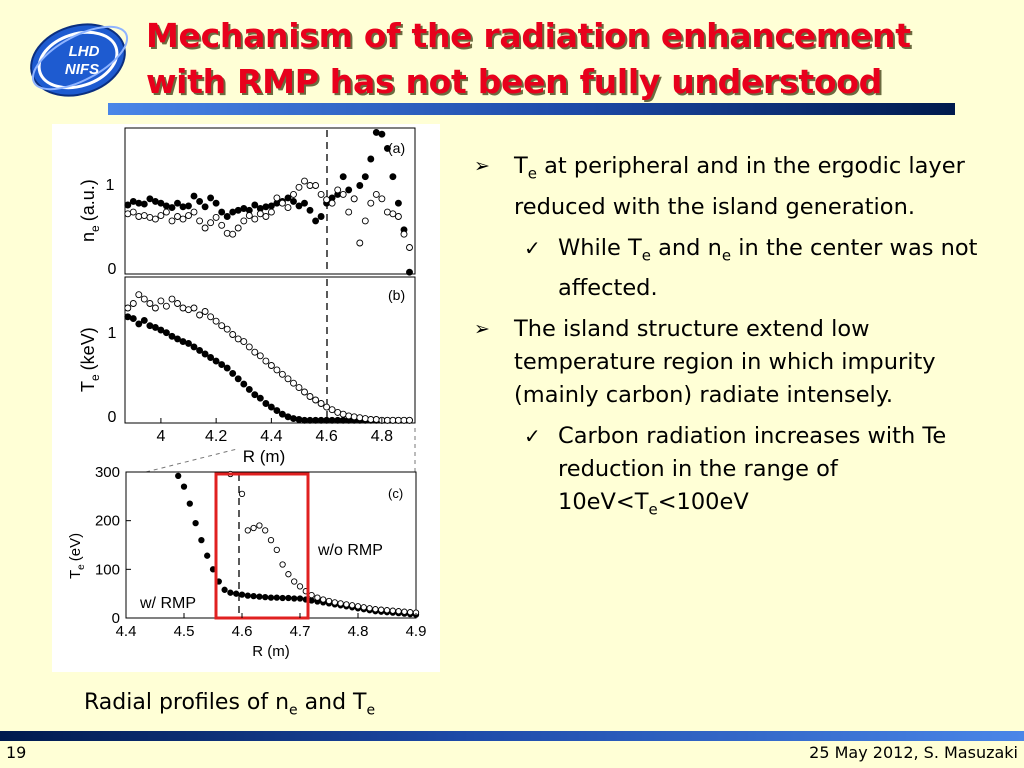  What do you see at coordinates (107, 569) in the screenshot?
I see `panel-c-ytick-label: 100` at bounding box center [107, 569].